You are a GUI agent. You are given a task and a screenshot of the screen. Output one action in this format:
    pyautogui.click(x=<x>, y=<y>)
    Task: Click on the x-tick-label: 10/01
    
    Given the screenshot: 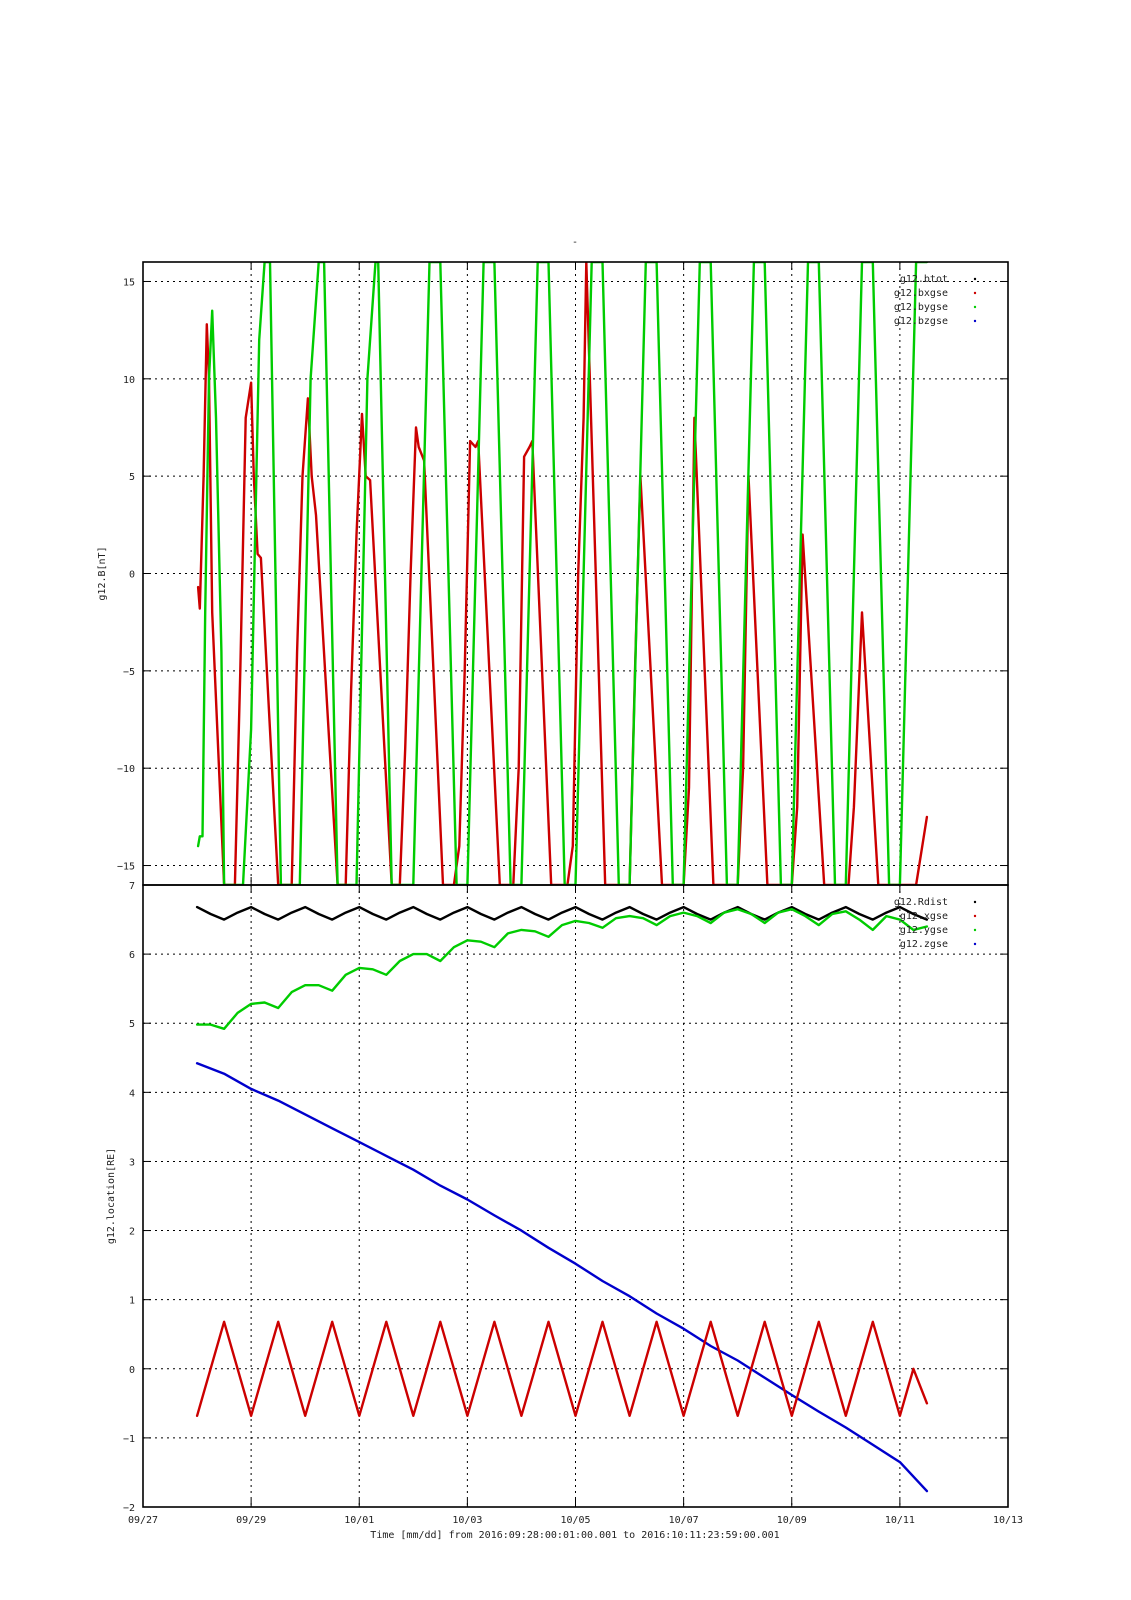 What is the action you would take?
    pyautogui.click(x=359, y=1520)
    